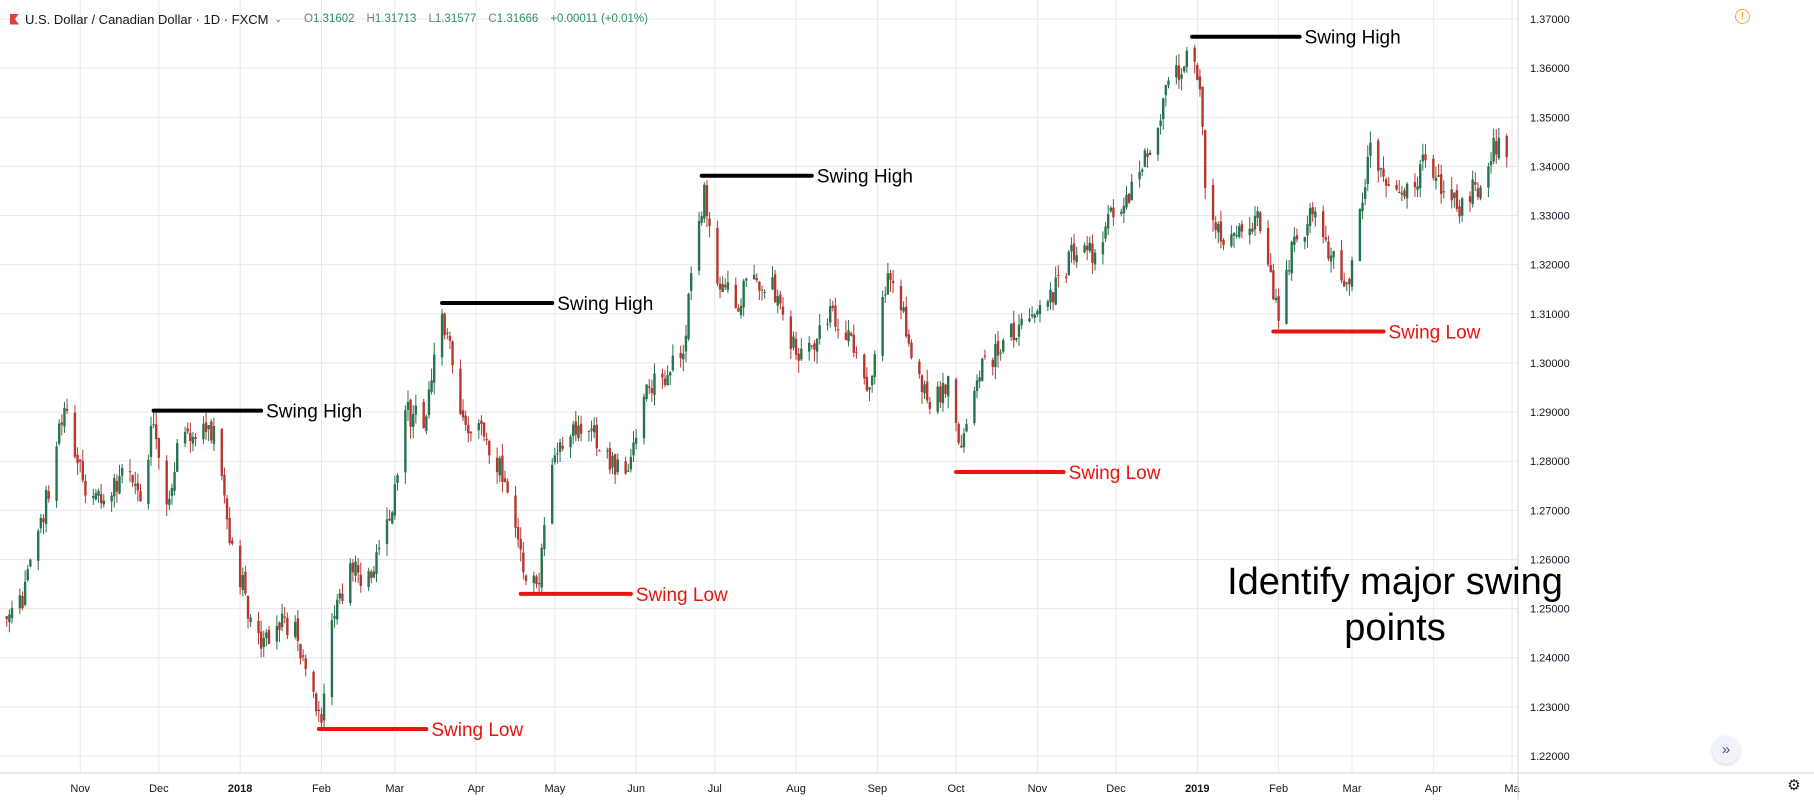 The height and width of the screenshot is (804, 1814). I want to click on y-tick-label: 1.32000, so click(1550, 266).